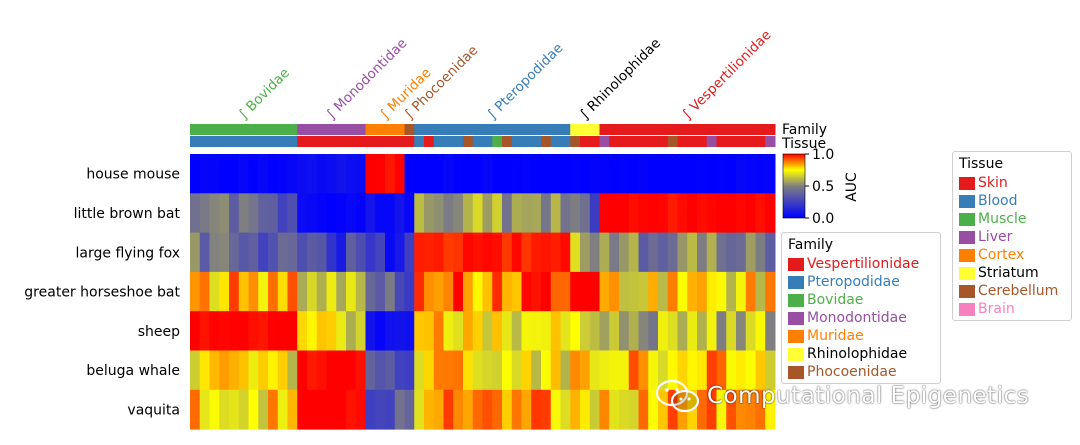 This screenshot has height=445, width=1080. What do you see at coordinates (1012, 309) in the screenshot?
I see `tissue-legend-item: Brain` at bounding box center [1012, 309].